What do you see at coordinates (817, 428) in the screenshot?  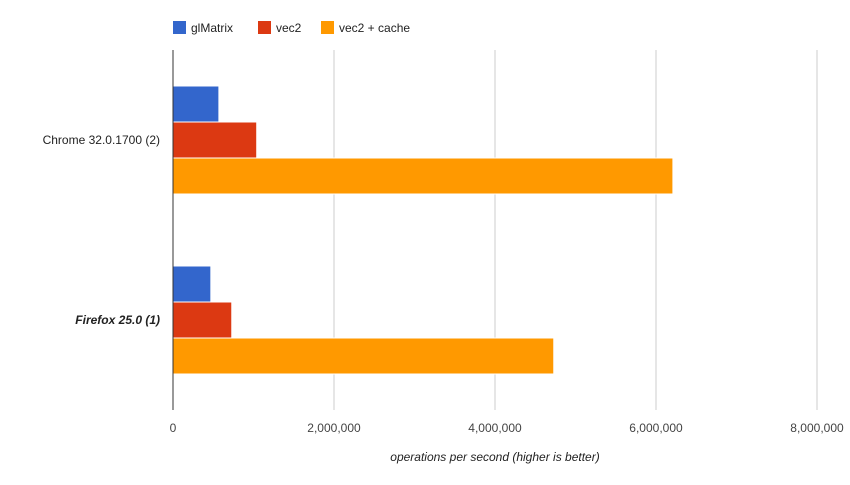 I see `x-tick-label: 8,000,000` at bounding box center [817, 428].